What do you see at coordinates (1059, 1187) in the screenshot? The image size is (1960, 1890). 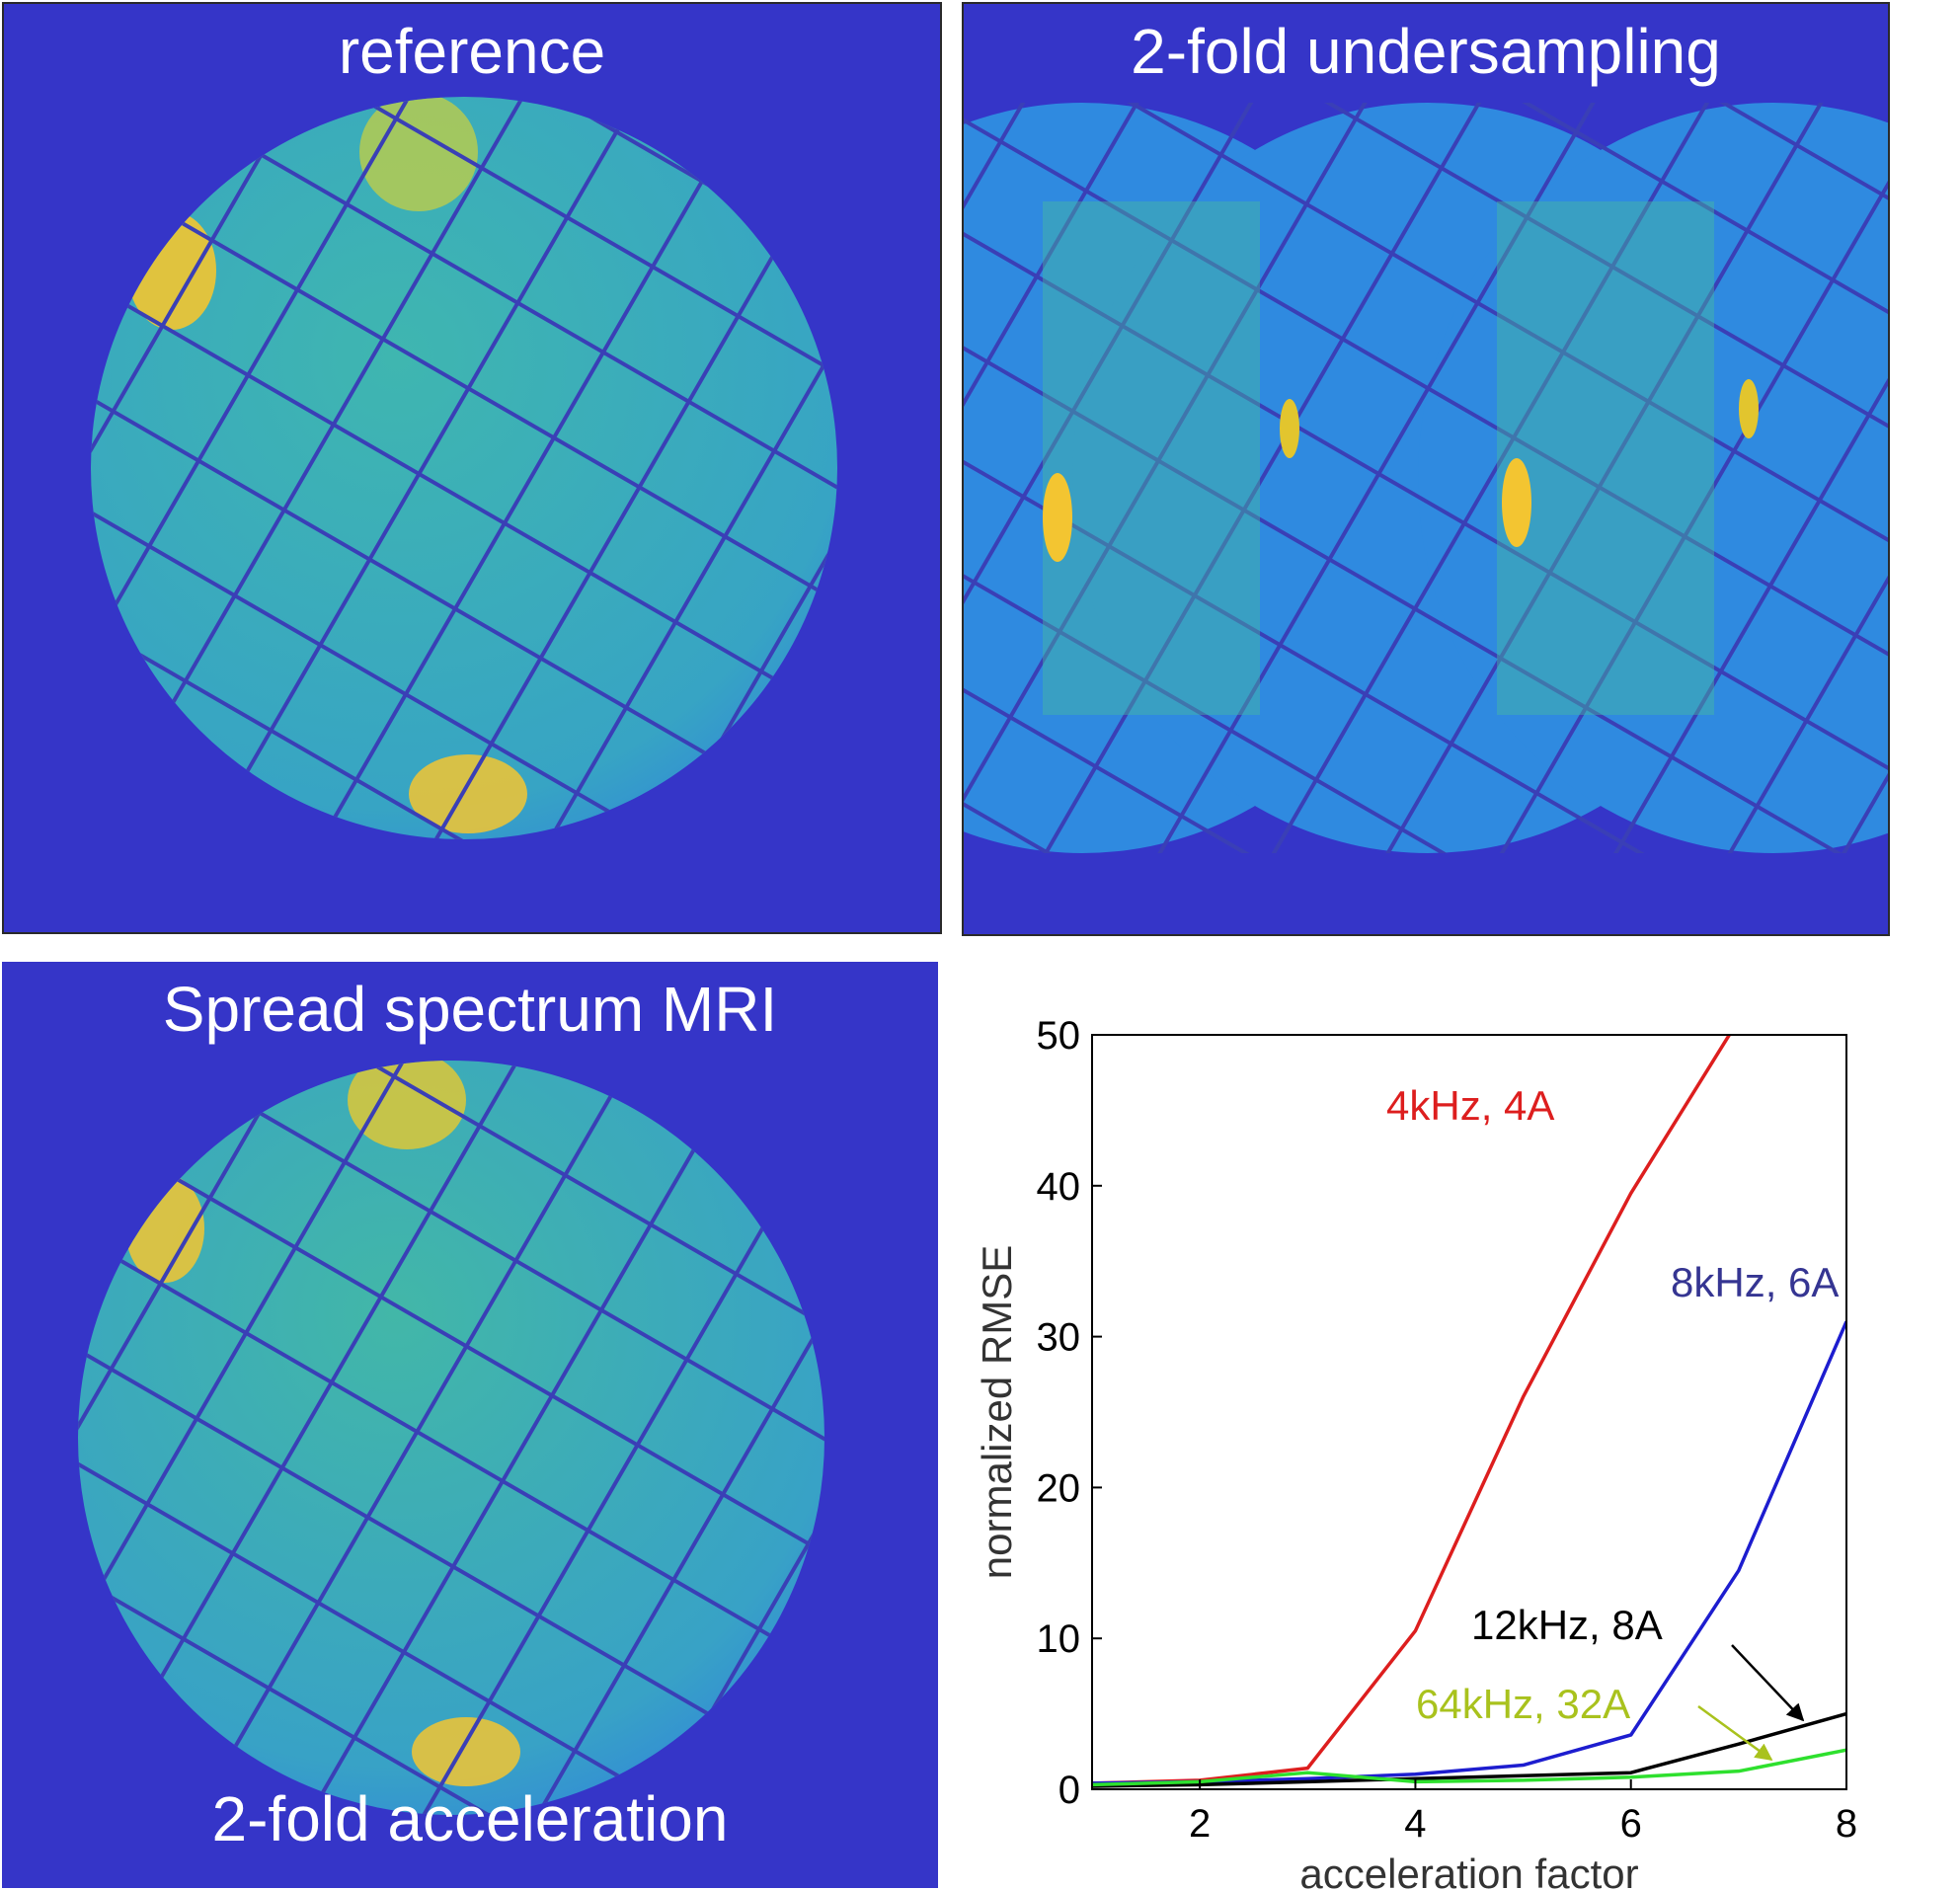 I see `y-tick-label: 40` at bounding box center [1059, 1187].